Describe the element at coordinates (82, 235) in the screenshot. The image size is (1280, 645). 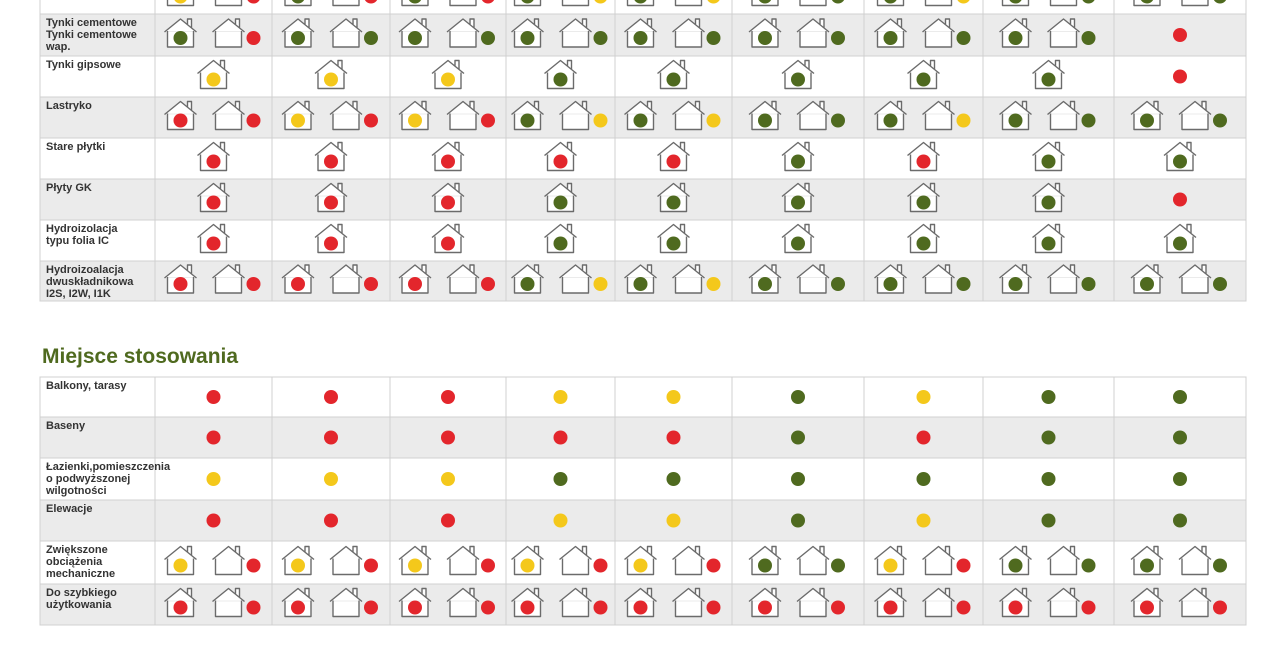
I see `row-label: Hydroizolacja typu folia IC` at that location.